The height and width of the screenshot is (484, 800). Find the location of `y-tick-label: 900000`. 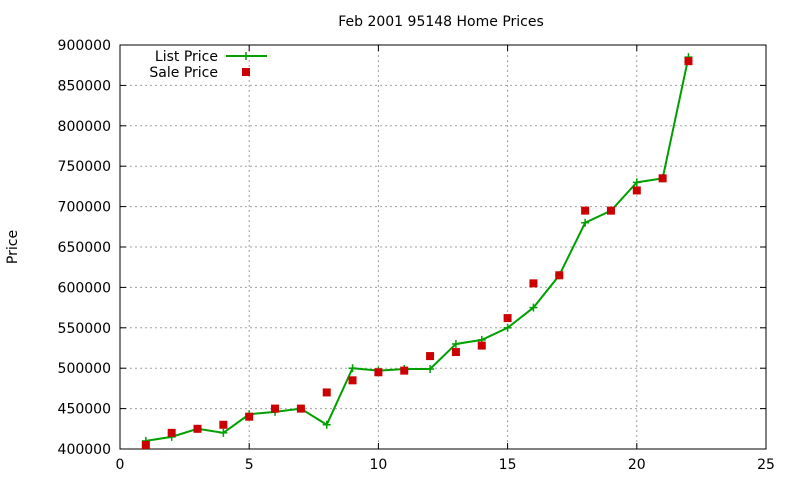

y-tick-label: 900000 is located at coordinates (84, 46).